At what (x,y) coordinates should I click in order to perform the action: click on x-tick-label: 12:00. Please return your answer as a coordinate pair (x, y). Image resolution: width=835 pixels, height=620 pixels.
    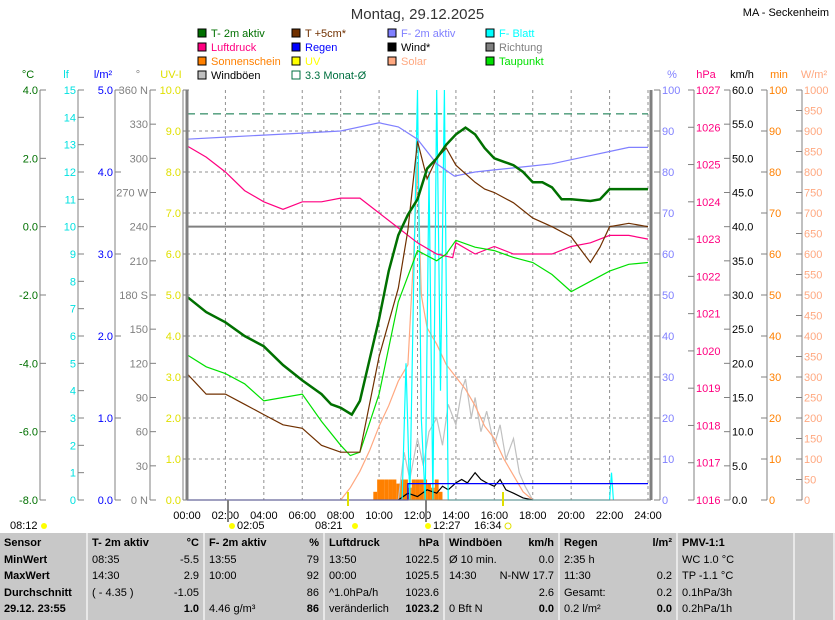
    Looking at the image, I should click on (418, 516).